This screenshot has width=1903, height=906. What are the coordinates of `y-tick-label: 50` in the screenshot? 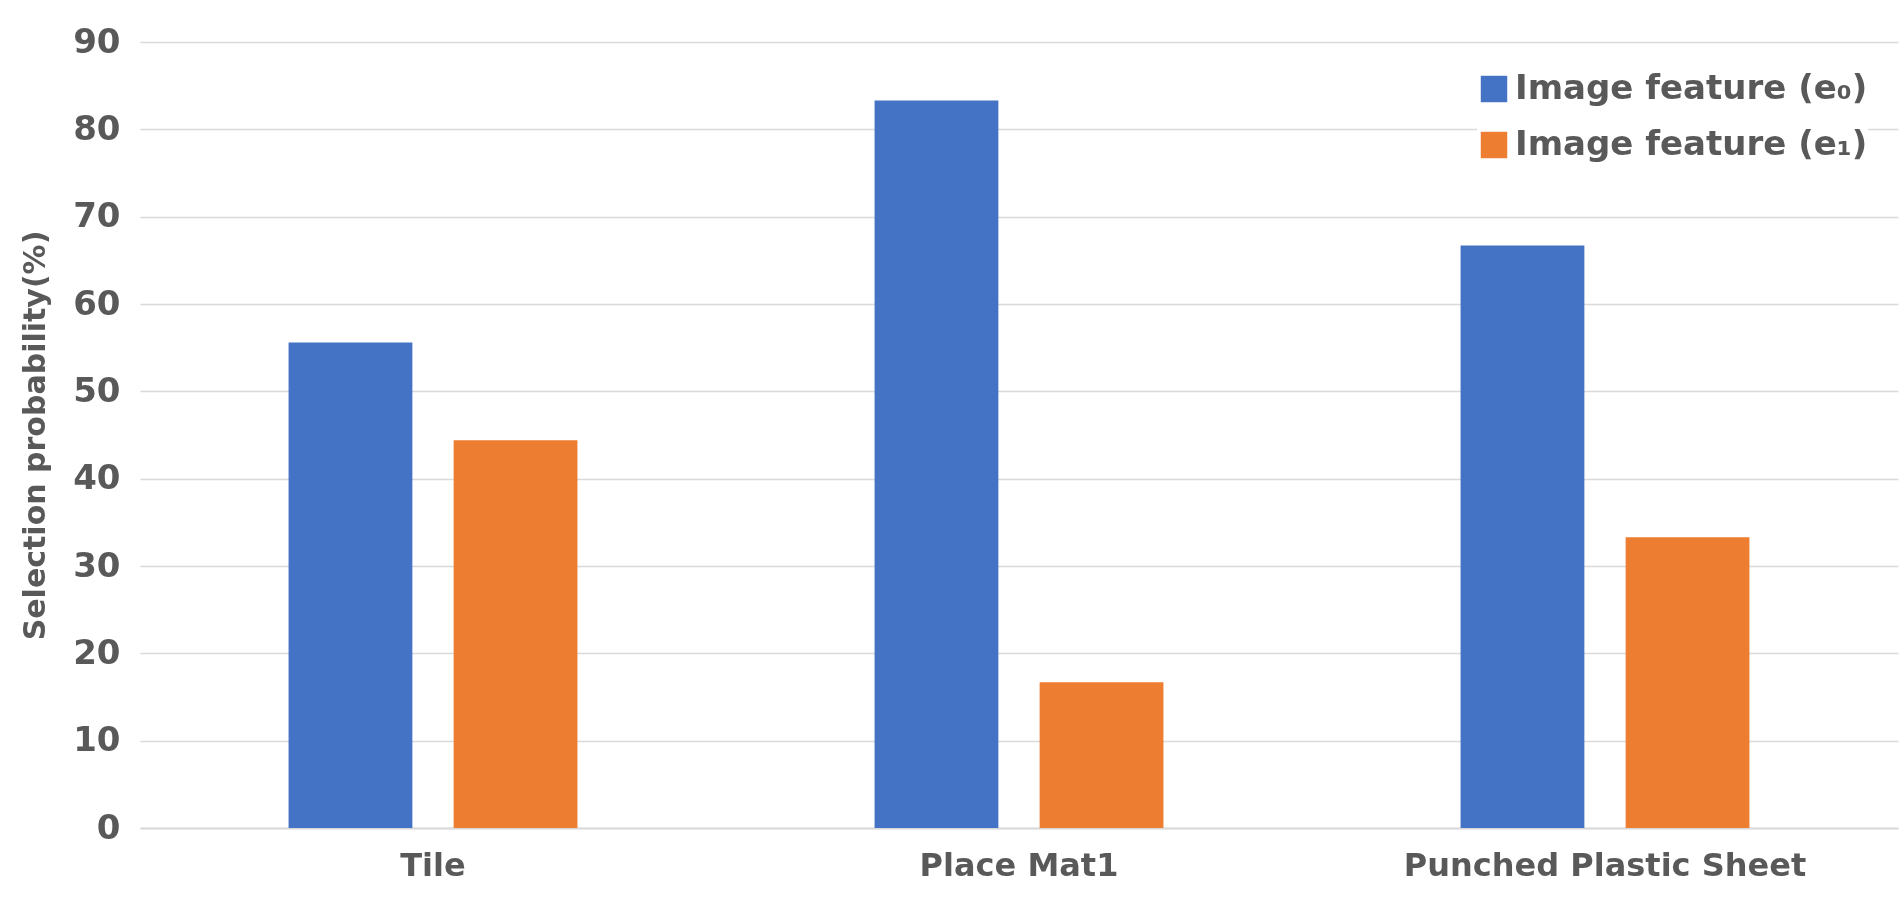 It's located at (97, 389).